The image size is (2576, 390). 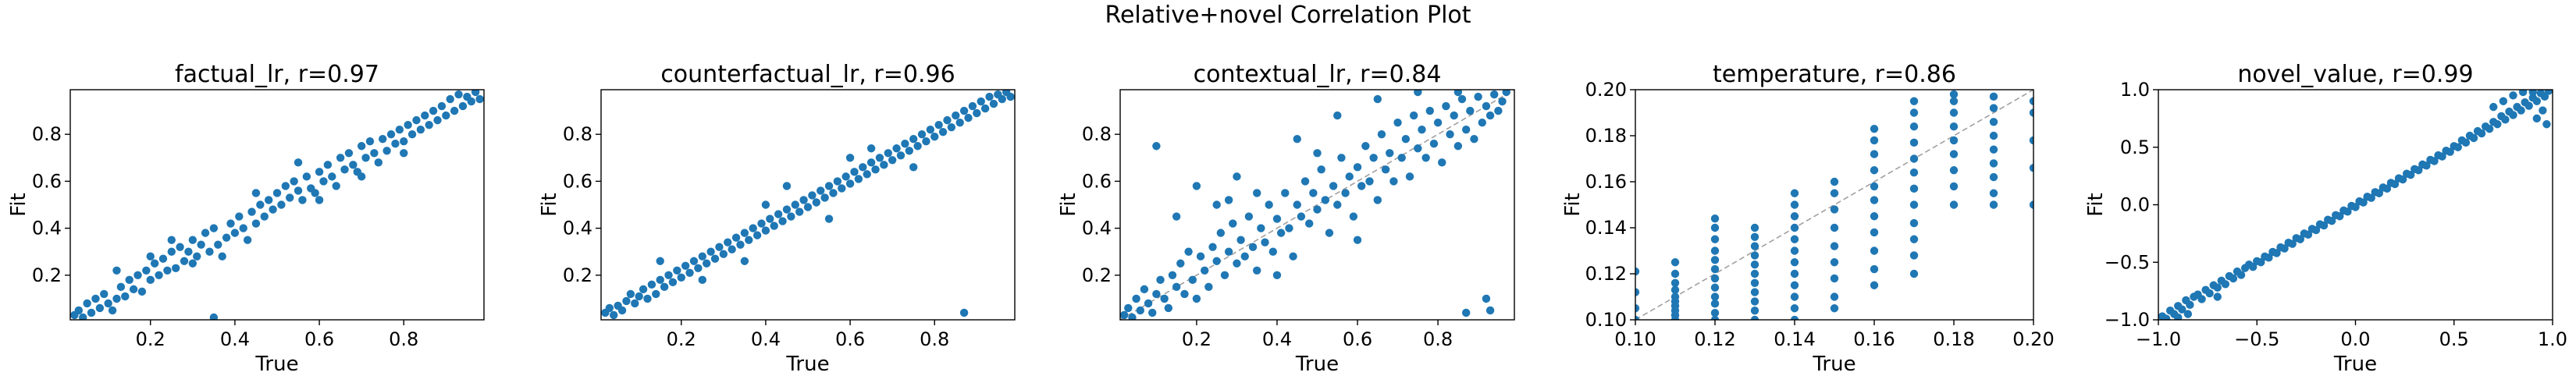 I want to click on x-tick-label: 0.4, so click(x=1277, y=339).